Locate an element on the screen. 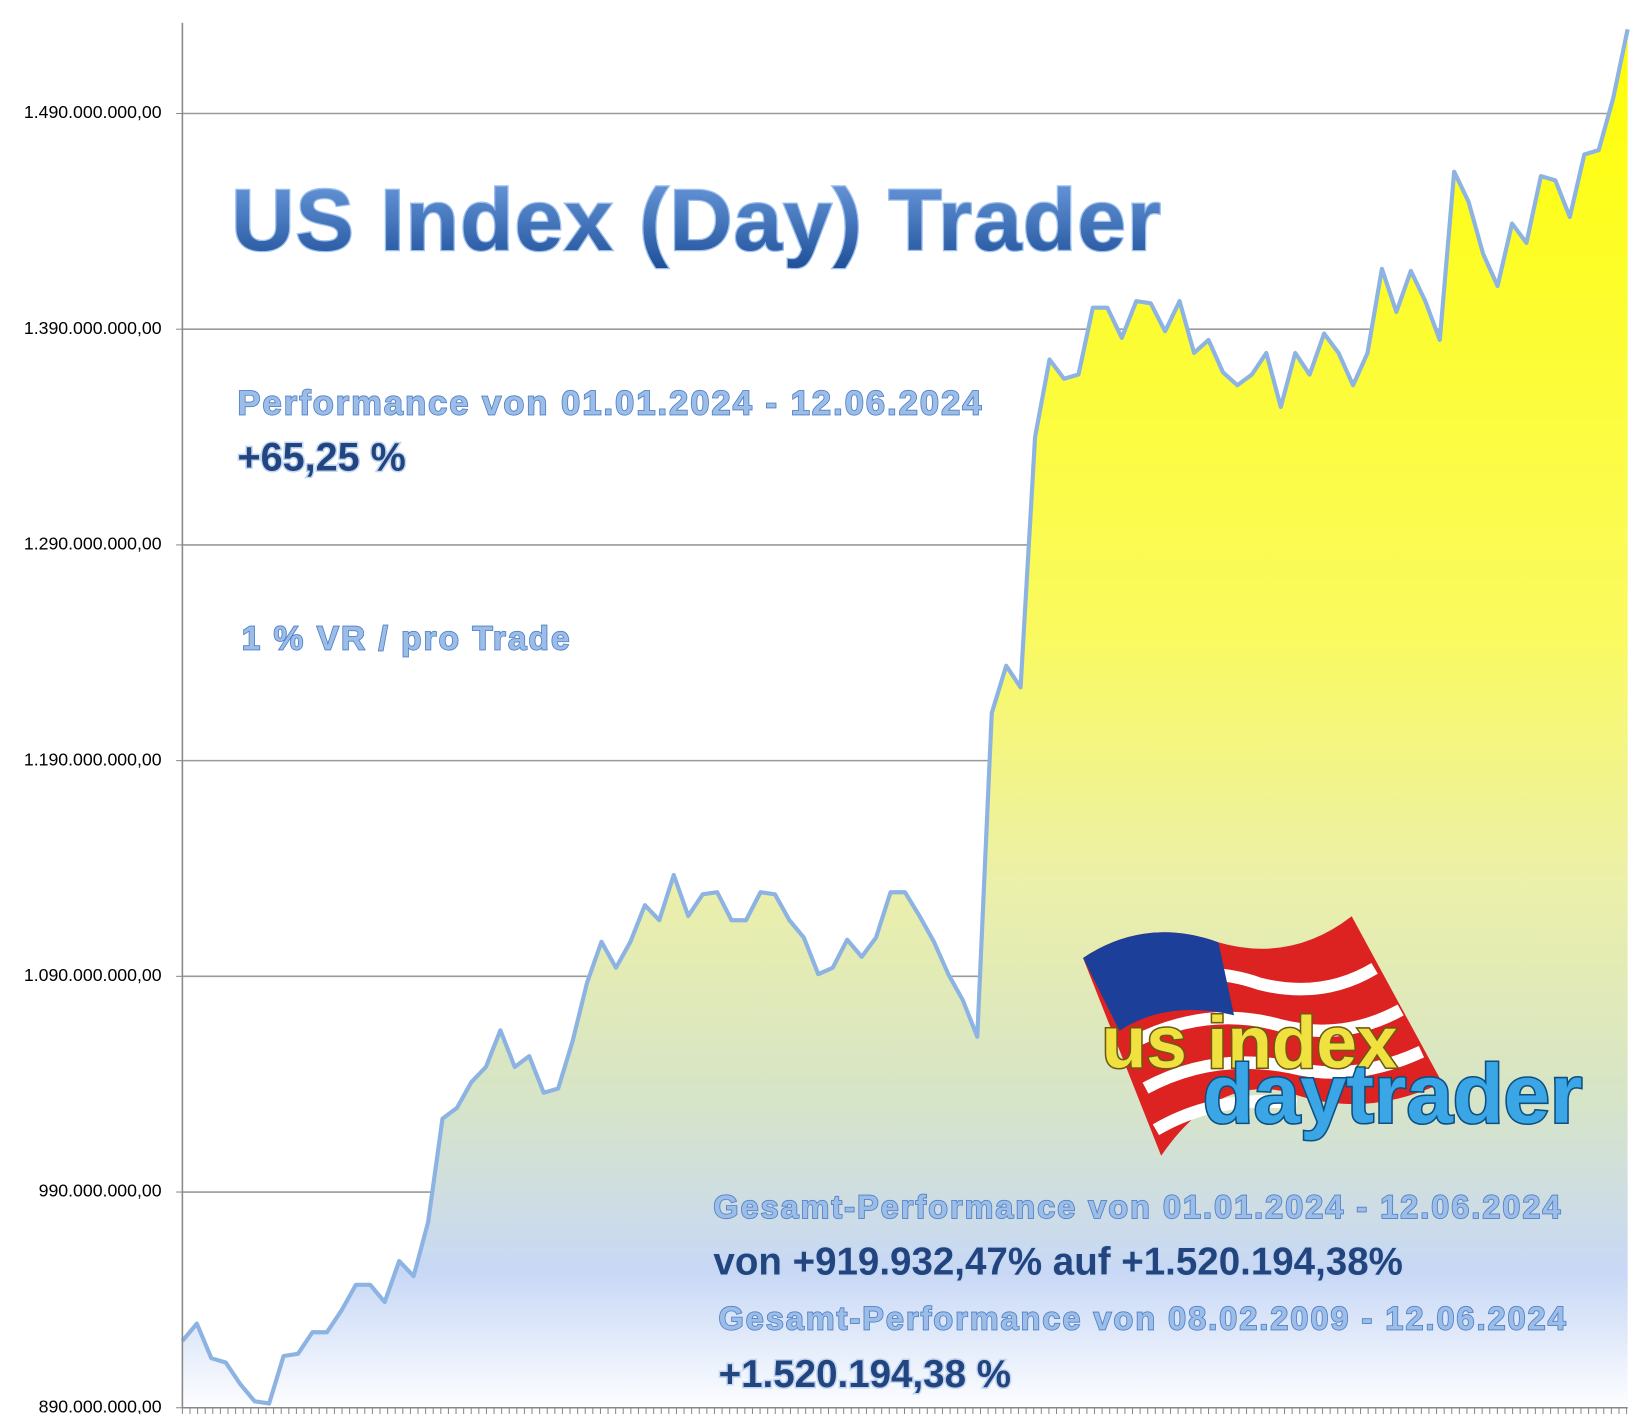 The width and height of the screenshot is (1633, 1414). logo-text: us index is located at coordinates (1250, 1042).